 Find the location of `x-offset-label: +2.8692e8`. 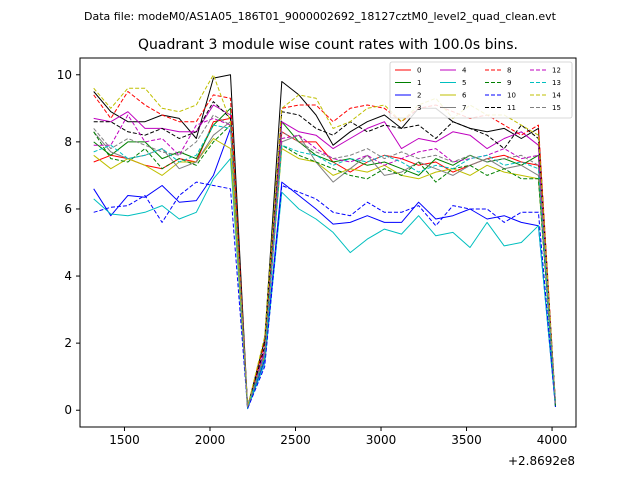

x-offset-label: +2.8692e8 is located at coordinates (541, 461).